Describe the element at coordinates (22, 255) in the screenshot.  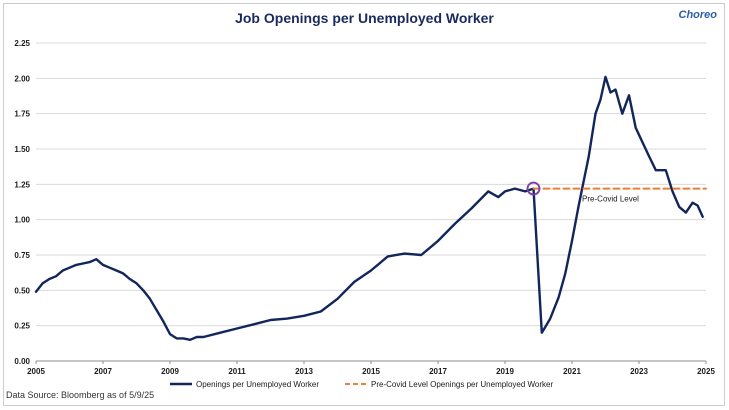
I see `y-tick-label: 0.75` at that location.